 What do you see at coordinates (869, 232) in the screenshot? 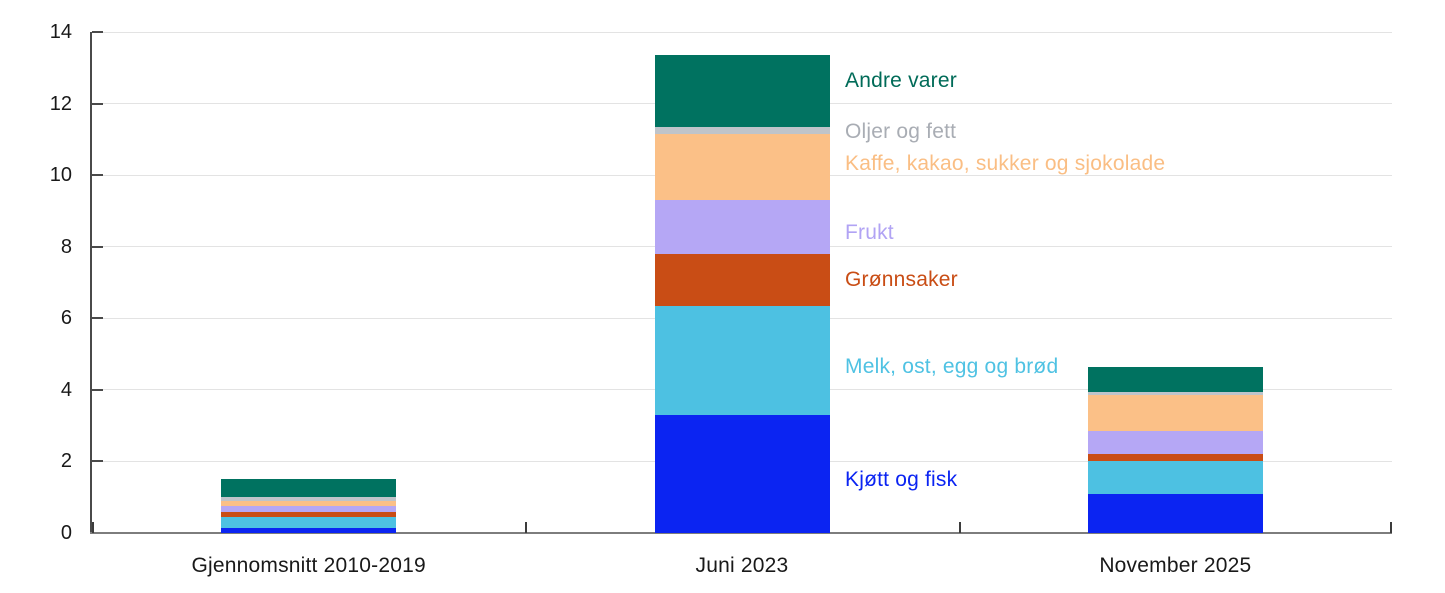
I see `series-label-frukt: Frukt` at bounding box center [869, 232].